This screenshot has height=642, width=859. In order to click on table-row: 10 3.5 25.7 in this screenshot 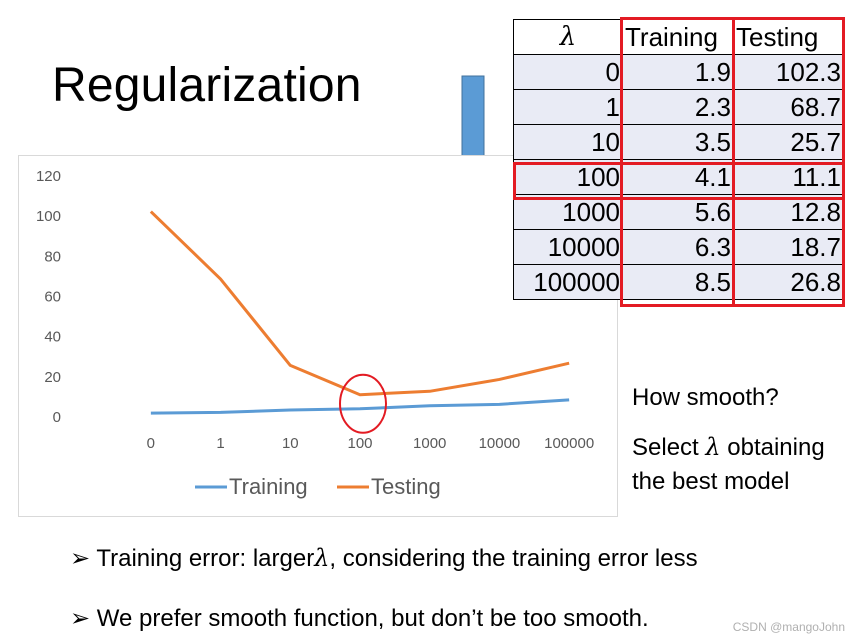, I will do `click(678, 142)`.